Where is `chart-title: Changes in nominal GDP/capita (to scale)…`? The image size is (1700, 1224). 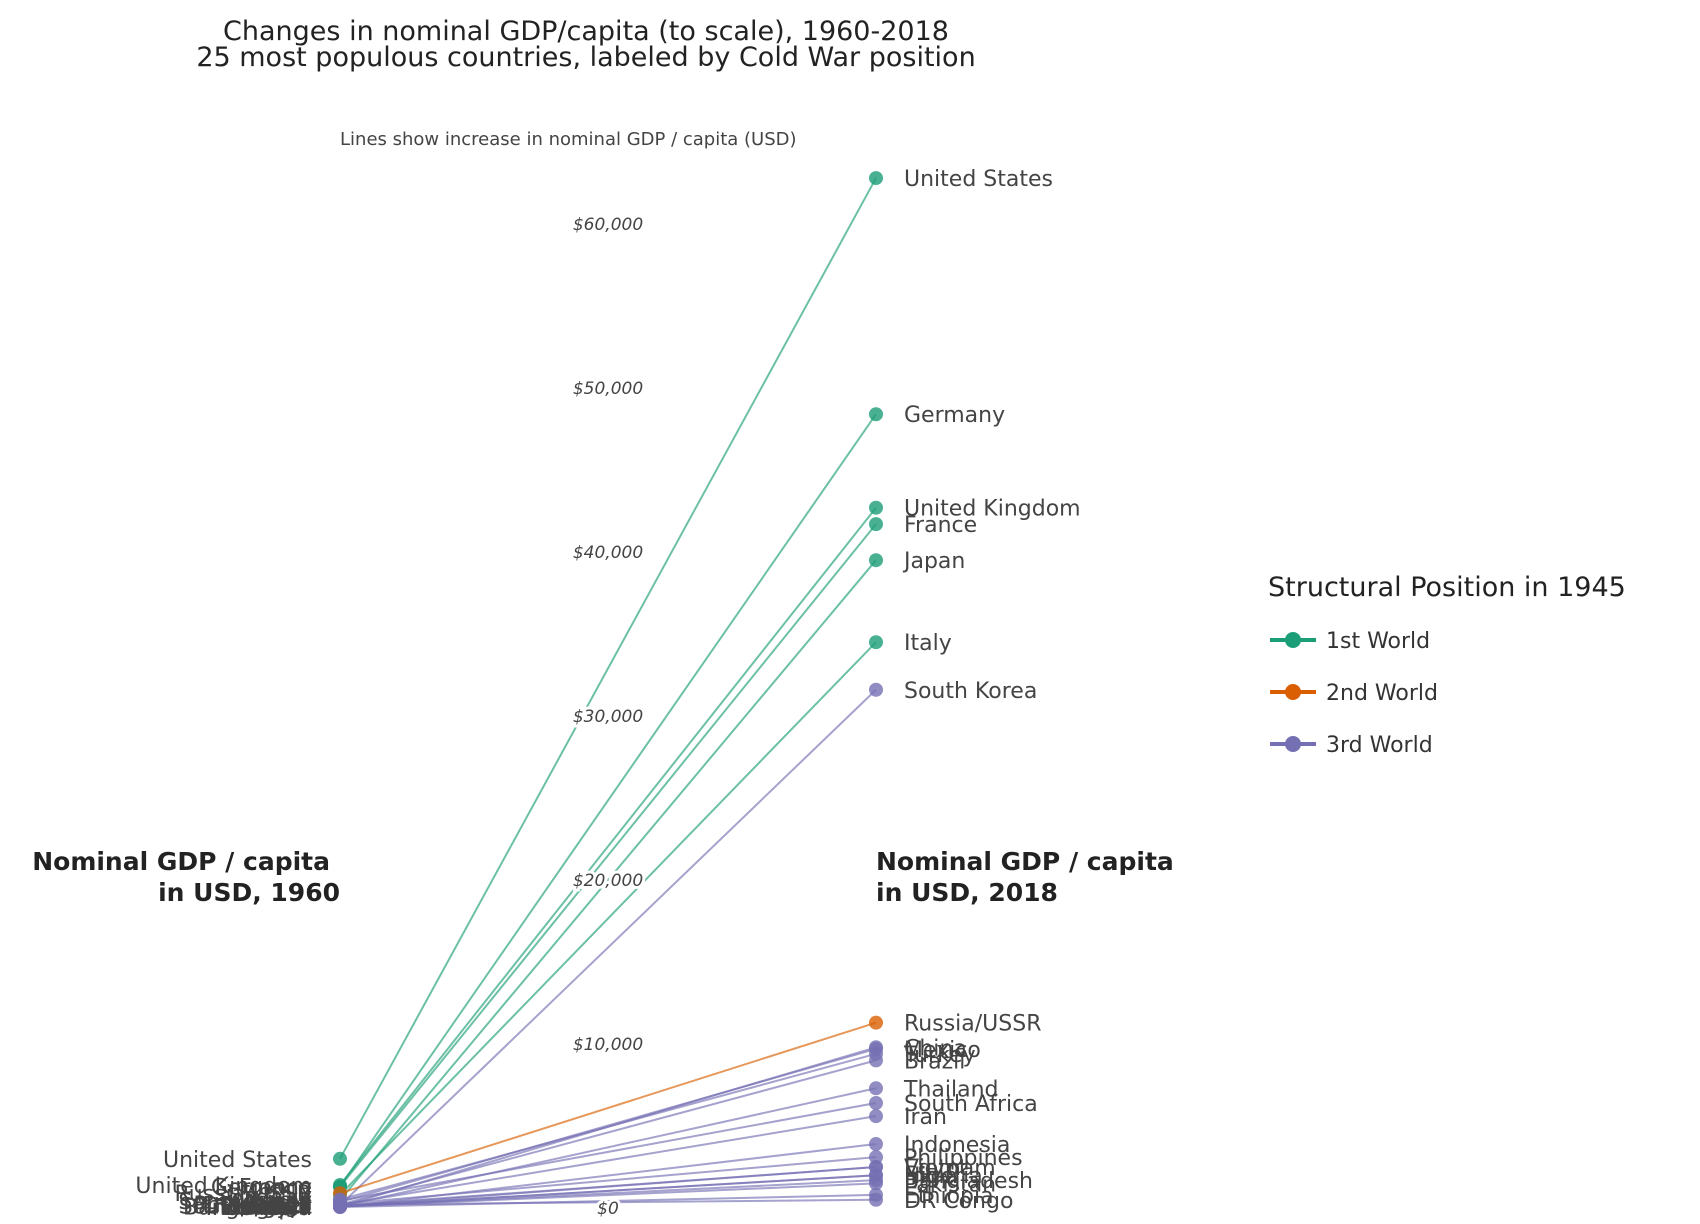
chart-title: Changes in nominal GDP/capita (to scale)… is located at coordinates (586, 31).